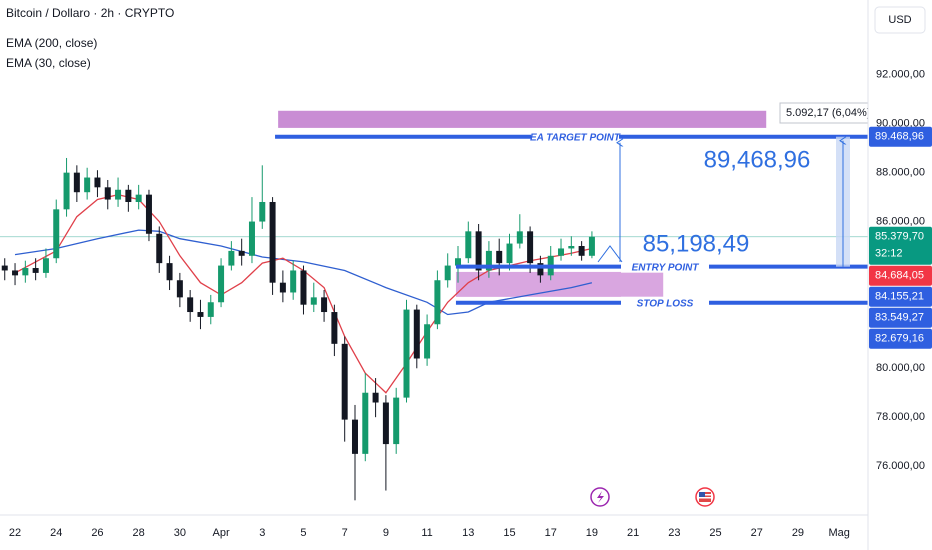  I want to click on zigzag, so click(610, 254).